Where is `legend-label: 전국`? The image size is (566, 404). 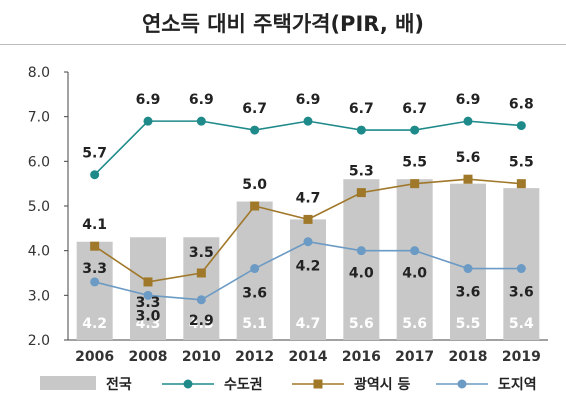
legend-label: 전국 is located at coordinates (119, 384).